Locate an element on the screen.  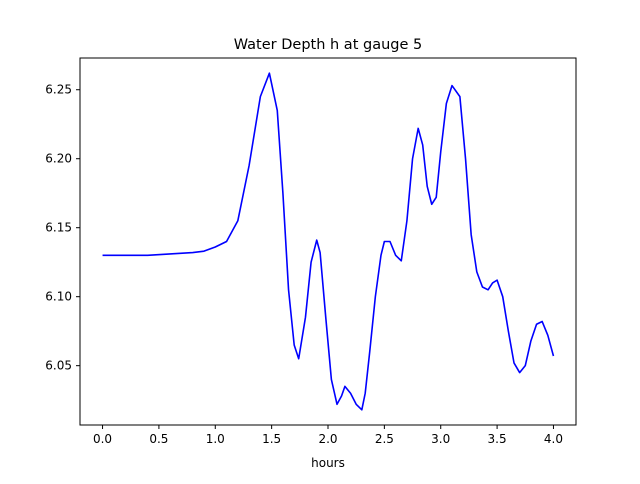
x-tick-label: 2.0 is located at coordinates (327, 439).